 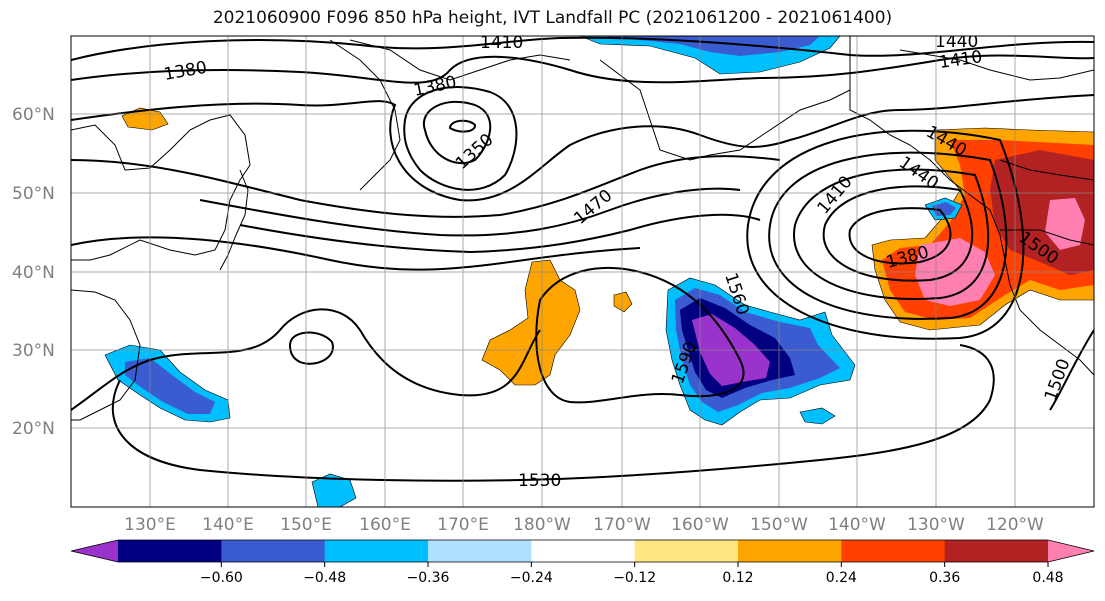 I want to click on lat-label: 40°N, so click(x=33, y=273).